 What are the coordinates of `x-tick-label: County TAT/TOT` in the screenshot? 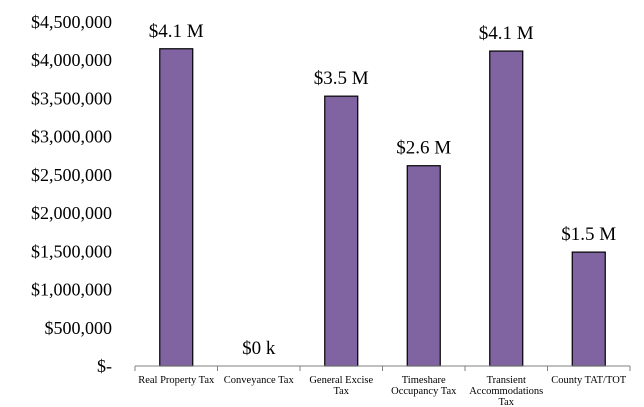 It's located at (588, 380).